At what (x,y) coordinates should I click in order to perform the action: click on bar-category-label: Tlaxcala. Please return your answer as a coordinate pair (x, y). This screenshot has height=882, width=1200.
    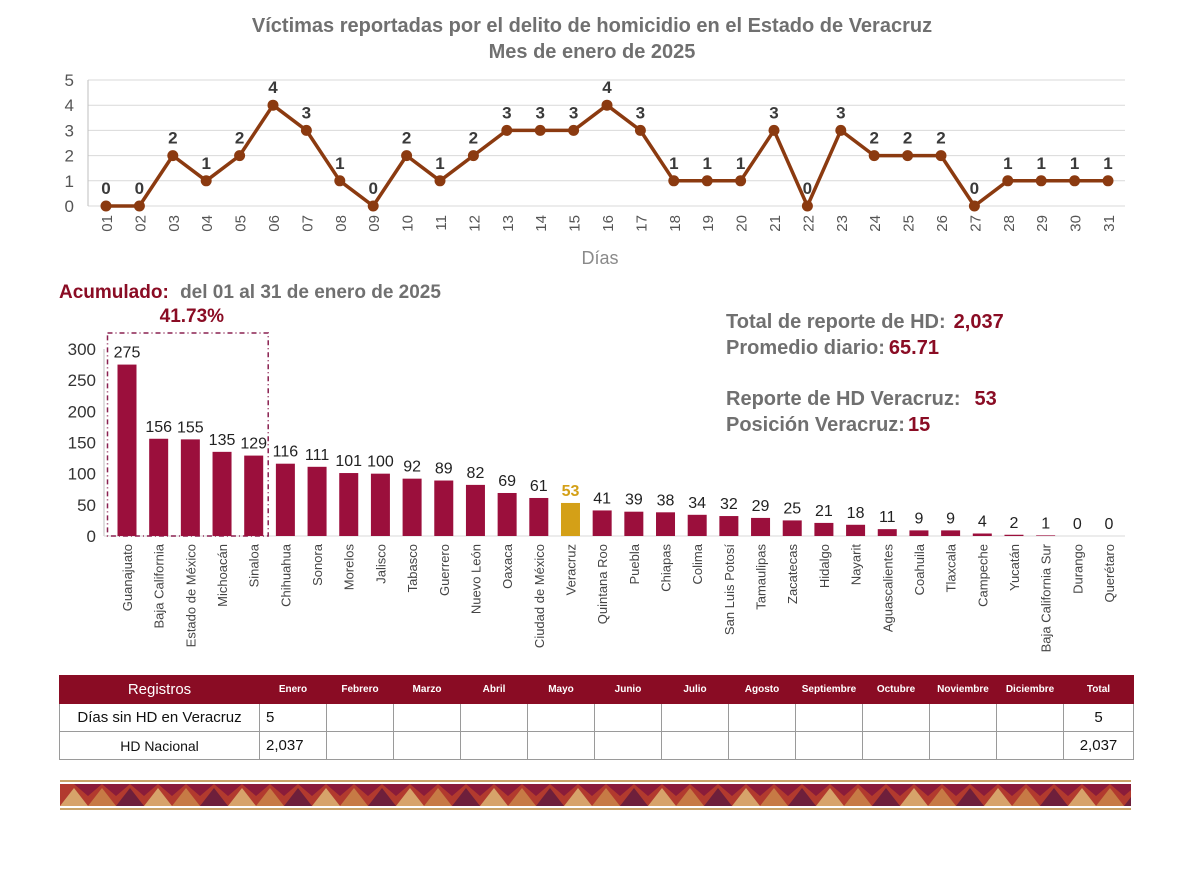
    Looking at the image, I should click on (951, 567).